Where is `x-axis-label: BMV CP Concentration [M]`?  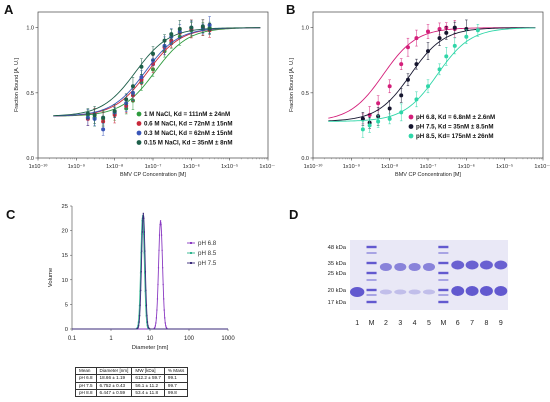
x-axis-label: BMV CP Concentration [M] is located at coordinates (153, 175).